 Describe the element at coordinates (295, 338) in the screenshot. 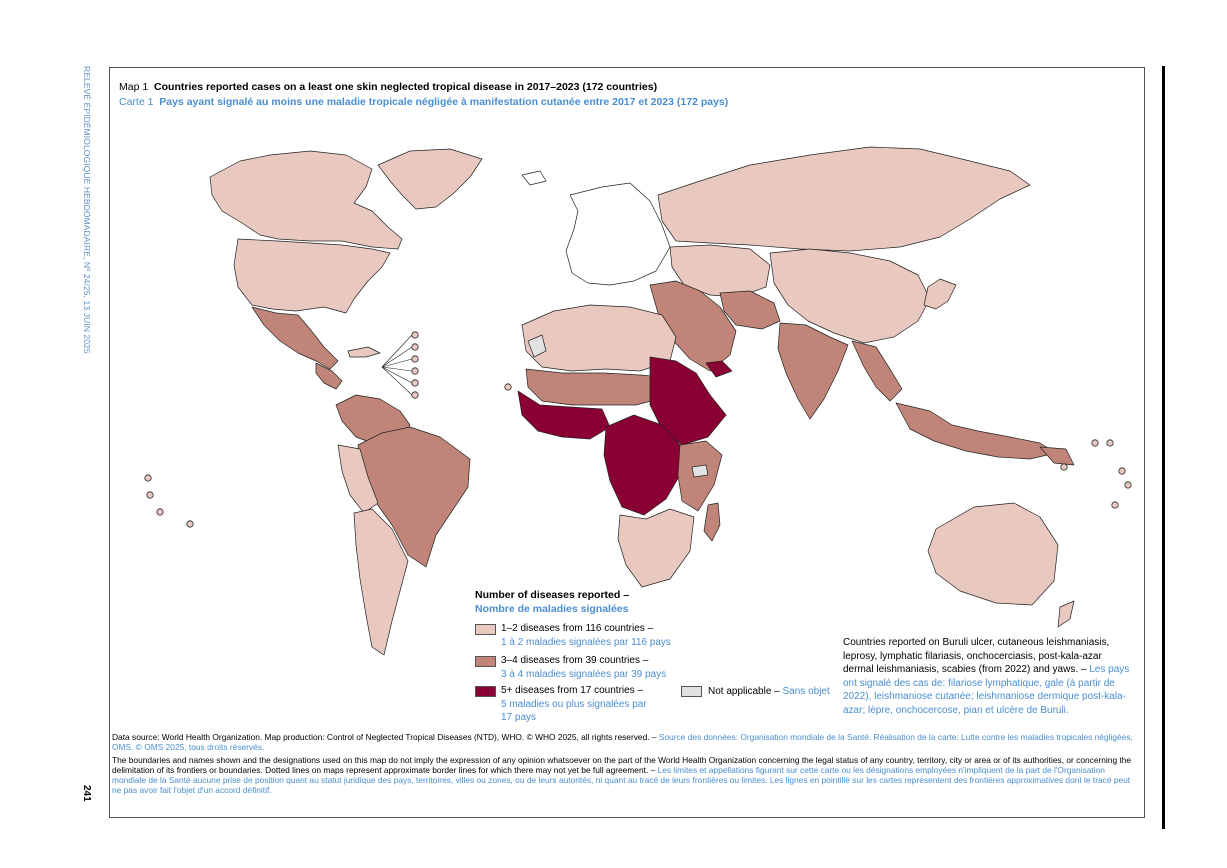

I see `region-mexico` at that location.